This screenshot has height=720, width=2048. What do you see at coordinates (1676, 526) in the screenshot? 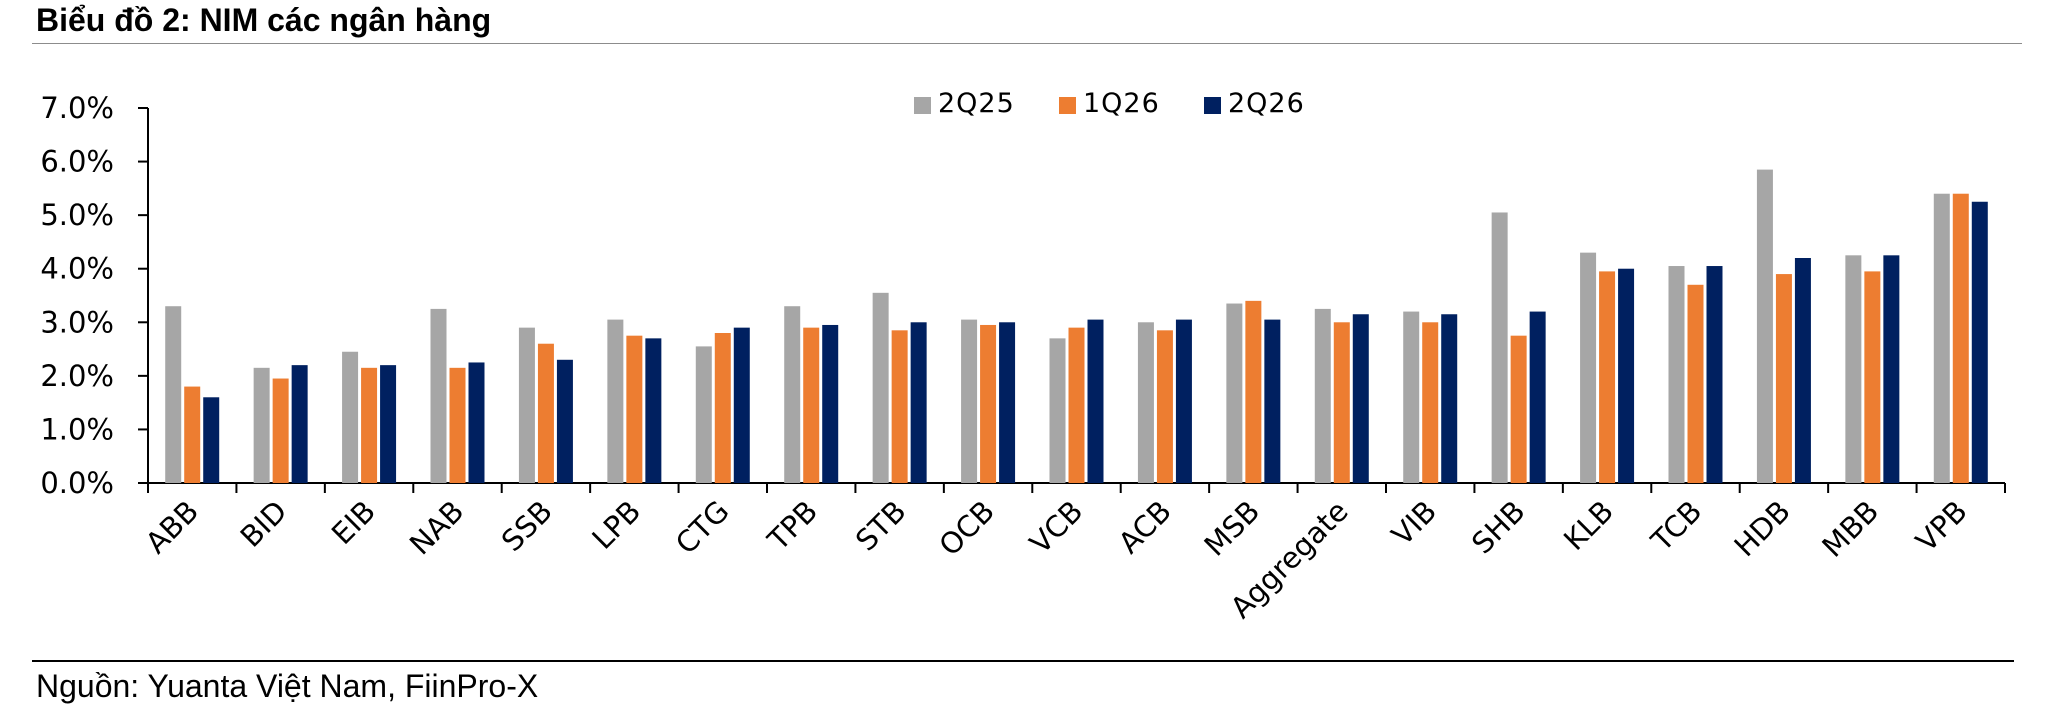
I see `x-tick-label-tcb: TCB` at bounding box center [1676, 526].